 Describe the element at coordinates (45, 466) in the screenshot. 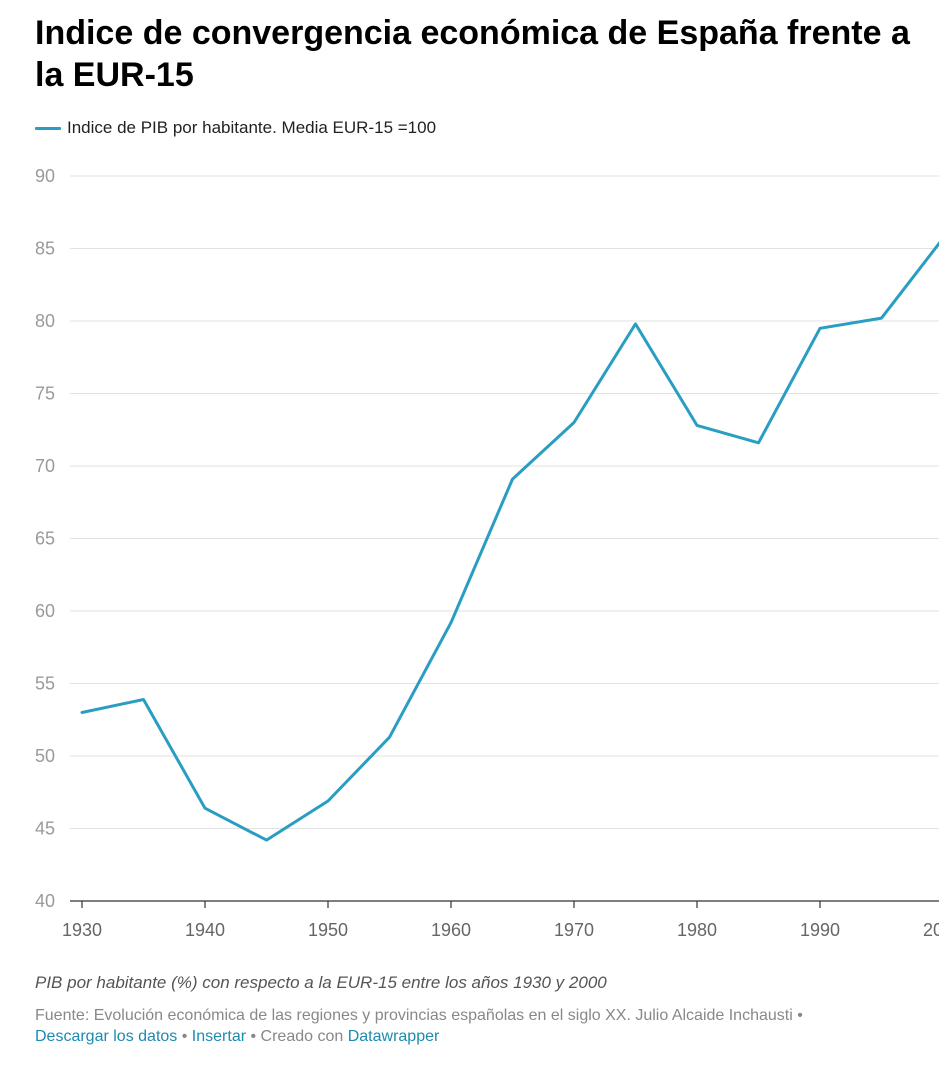

I see `y-tick-label: 70` at that location.